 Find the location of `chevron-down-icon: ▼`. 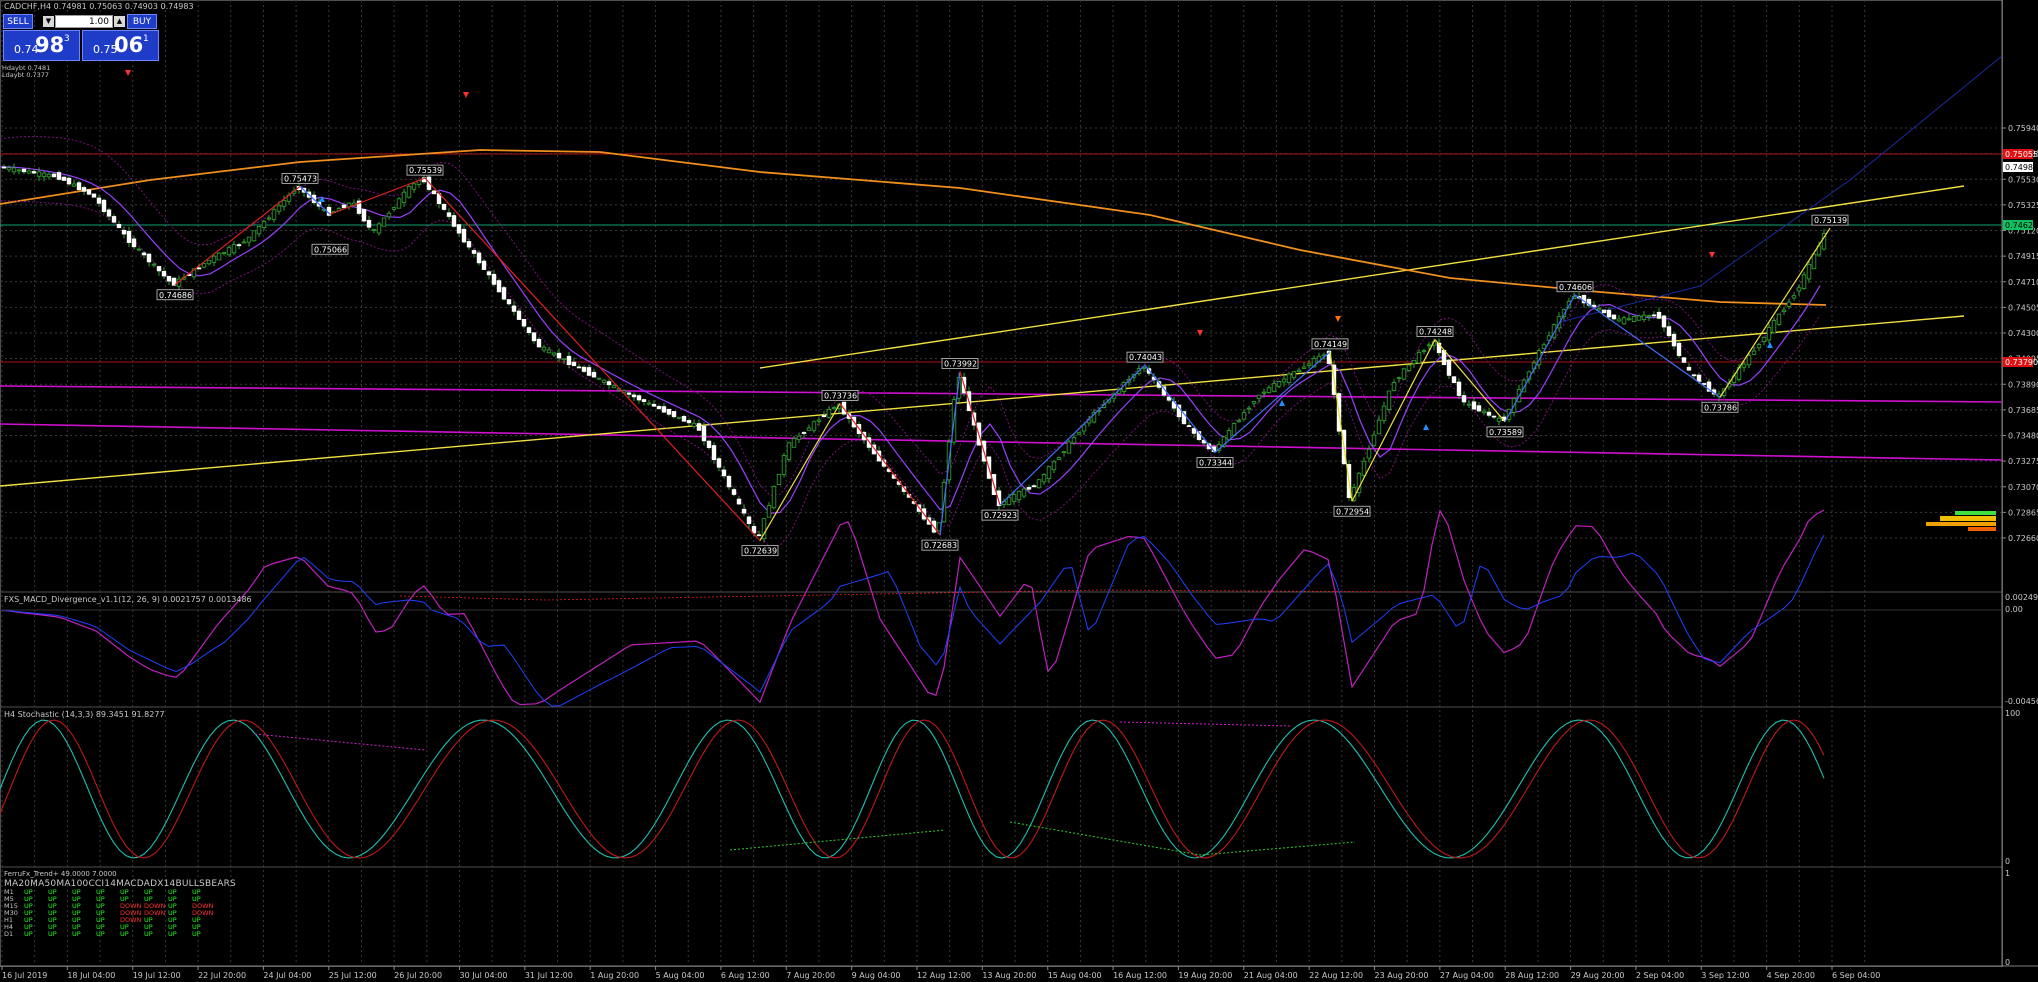

chevron-down-icon: ▼ is located at coordinates (48, 21).